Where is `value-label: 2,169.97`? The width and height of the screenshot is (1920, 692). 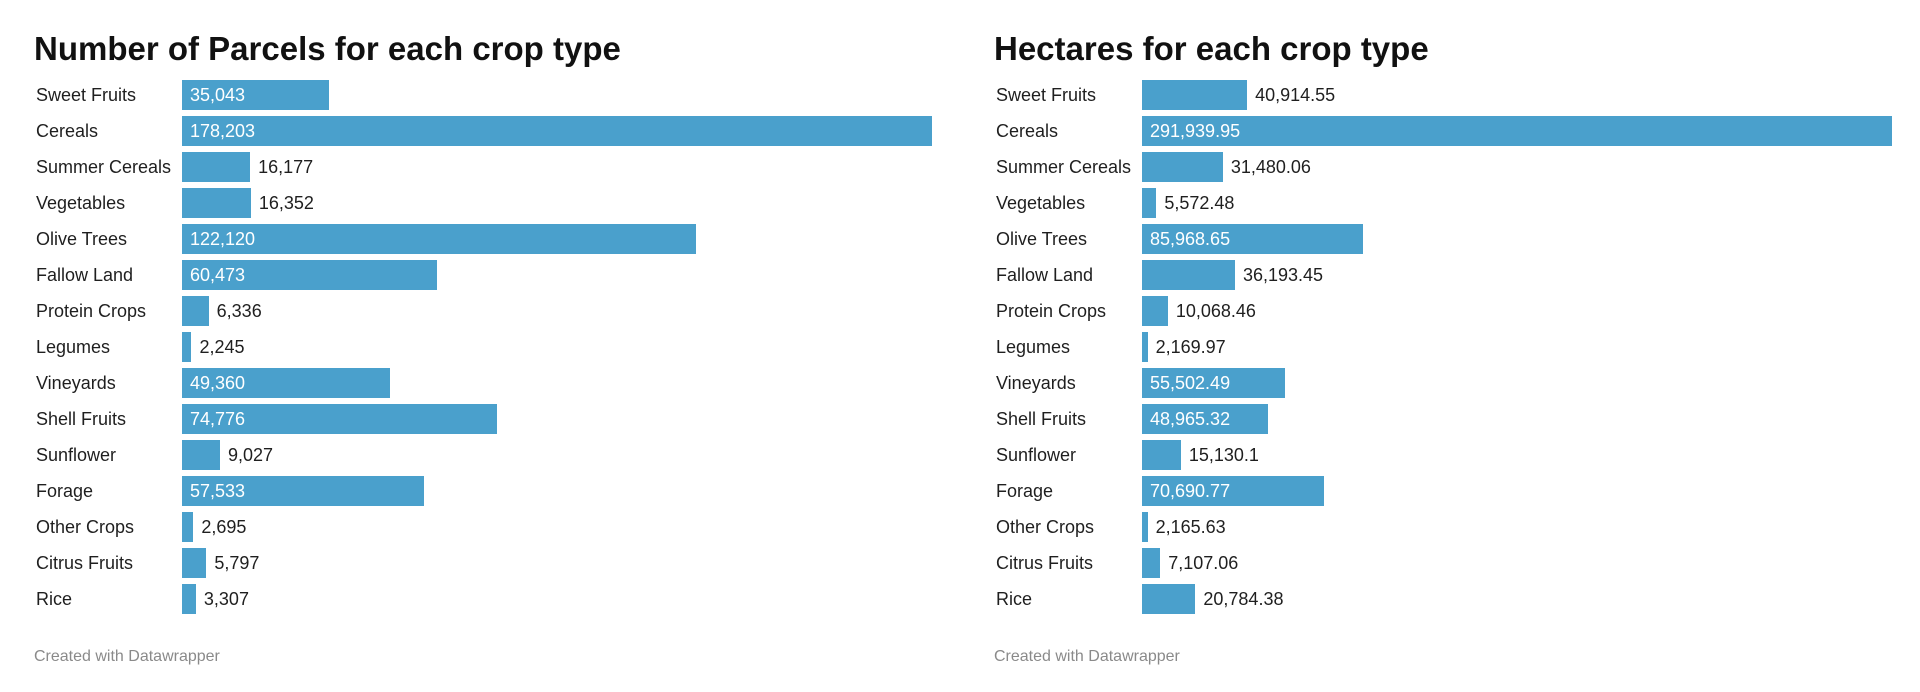
value-label: 2,169.97 is located at coordinates (1190, 347).